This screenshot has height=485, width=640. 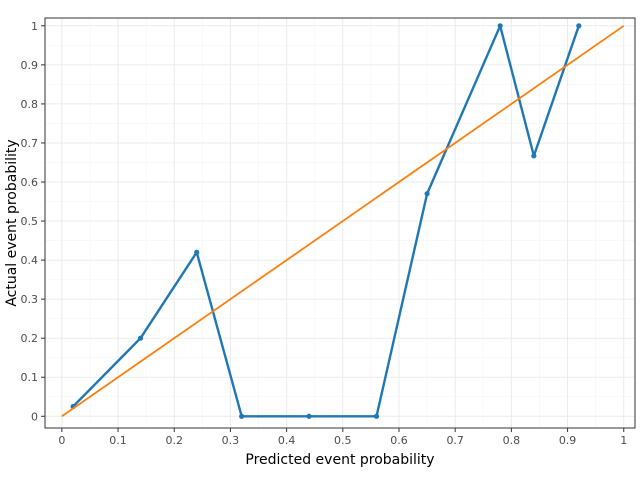 What do you see at coordinates (30, 65) in the screenshot?
I see `y-tick-label: 0.9` at bounding box center [30, 65].